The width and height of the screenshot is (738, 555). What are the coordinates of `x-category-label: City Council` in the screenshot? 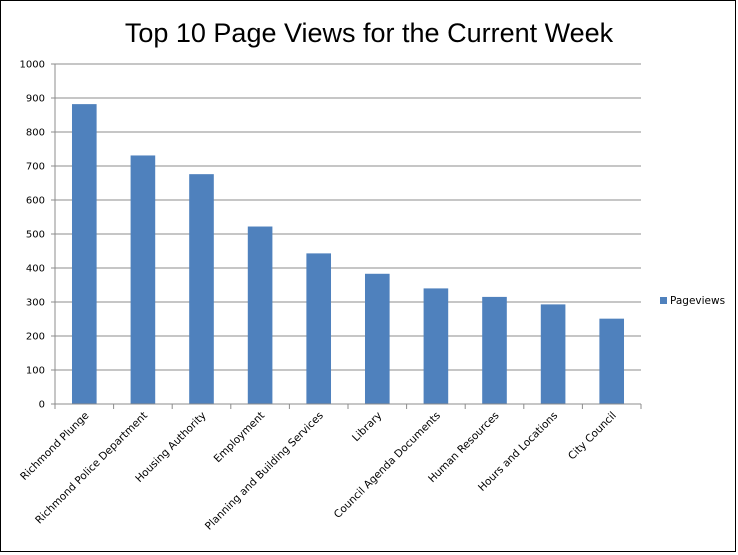 It's located at (592, 436).